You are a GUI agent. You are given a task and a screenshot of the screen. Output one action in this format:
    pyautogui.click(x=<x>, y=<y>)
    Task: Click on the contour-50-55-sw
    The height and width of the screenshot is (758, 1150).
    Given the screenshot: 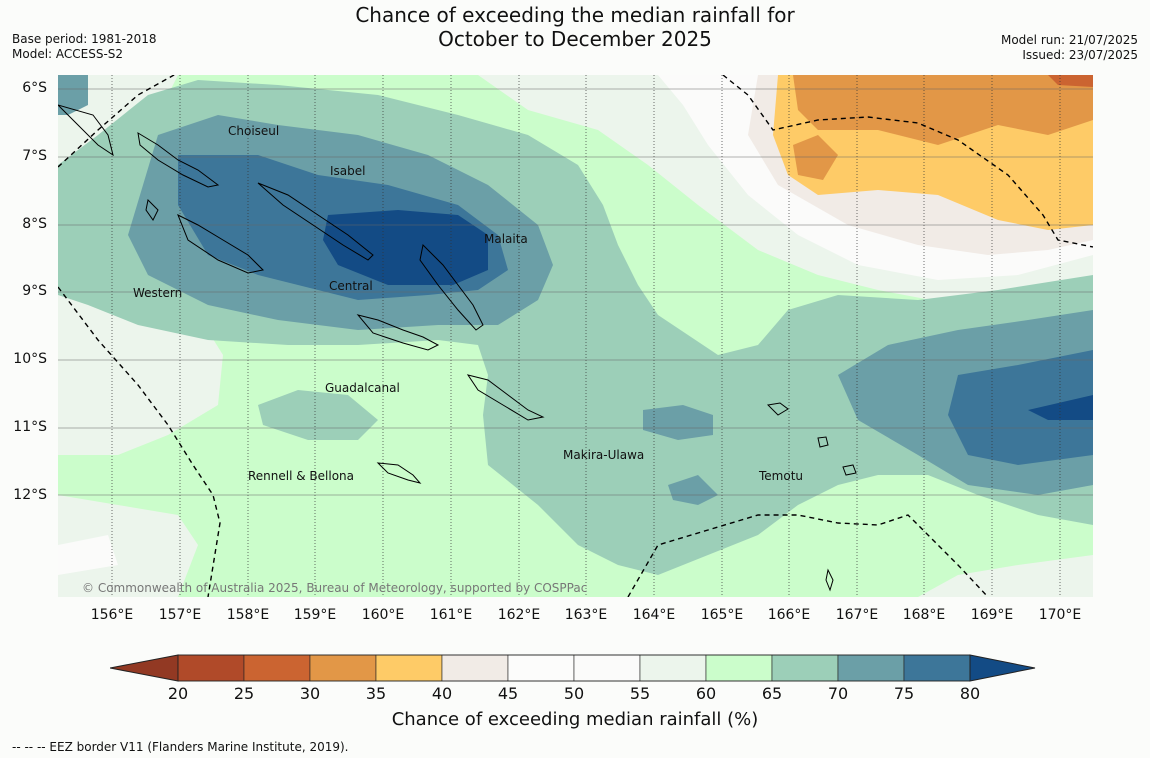 What is the action you would take?
    pyautogui.click(x=88, y=555)
    